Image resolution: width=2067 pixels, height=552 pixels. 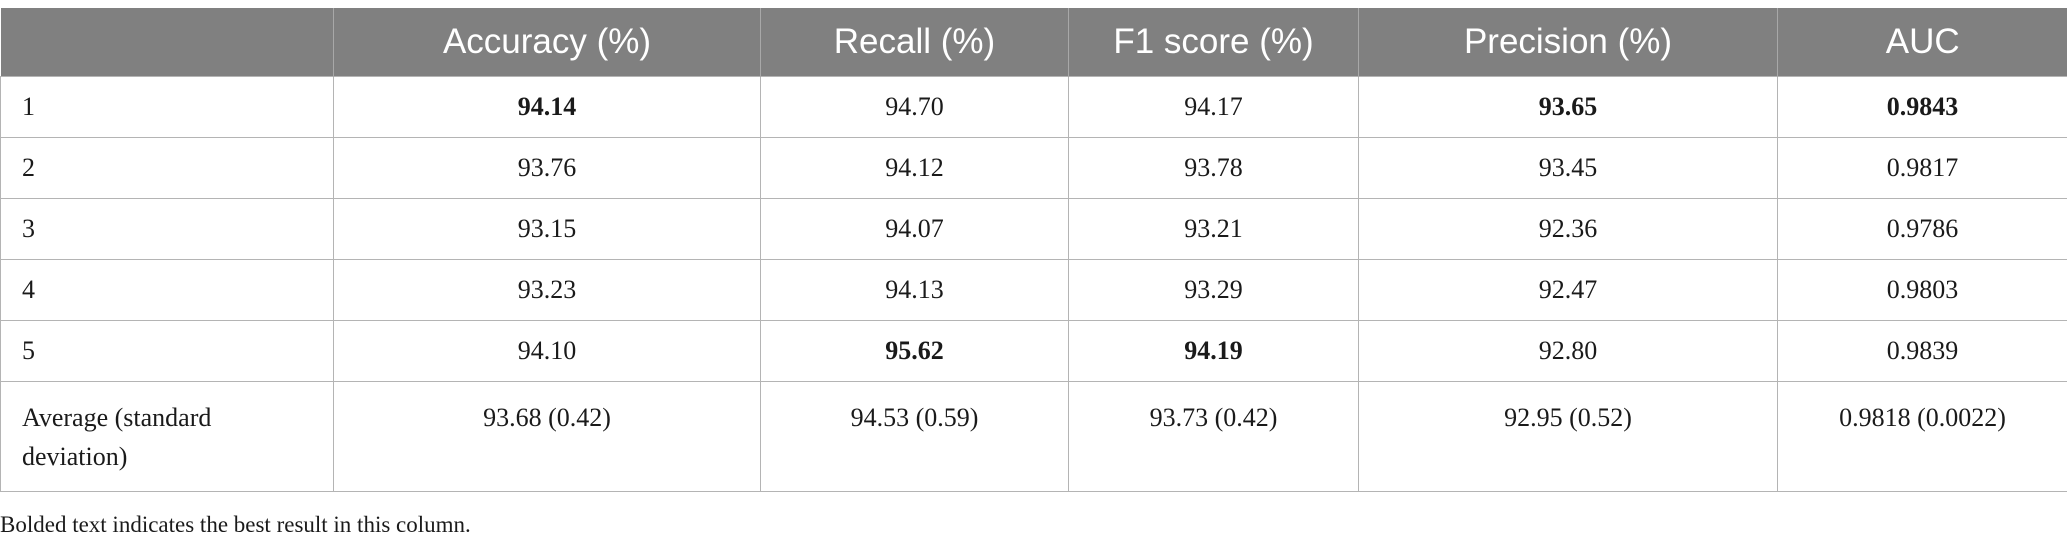 What do you see at coordinates (167, 168) in the screenshot?
I see `row-label-cell: 2` at bounding box center [167, 168].